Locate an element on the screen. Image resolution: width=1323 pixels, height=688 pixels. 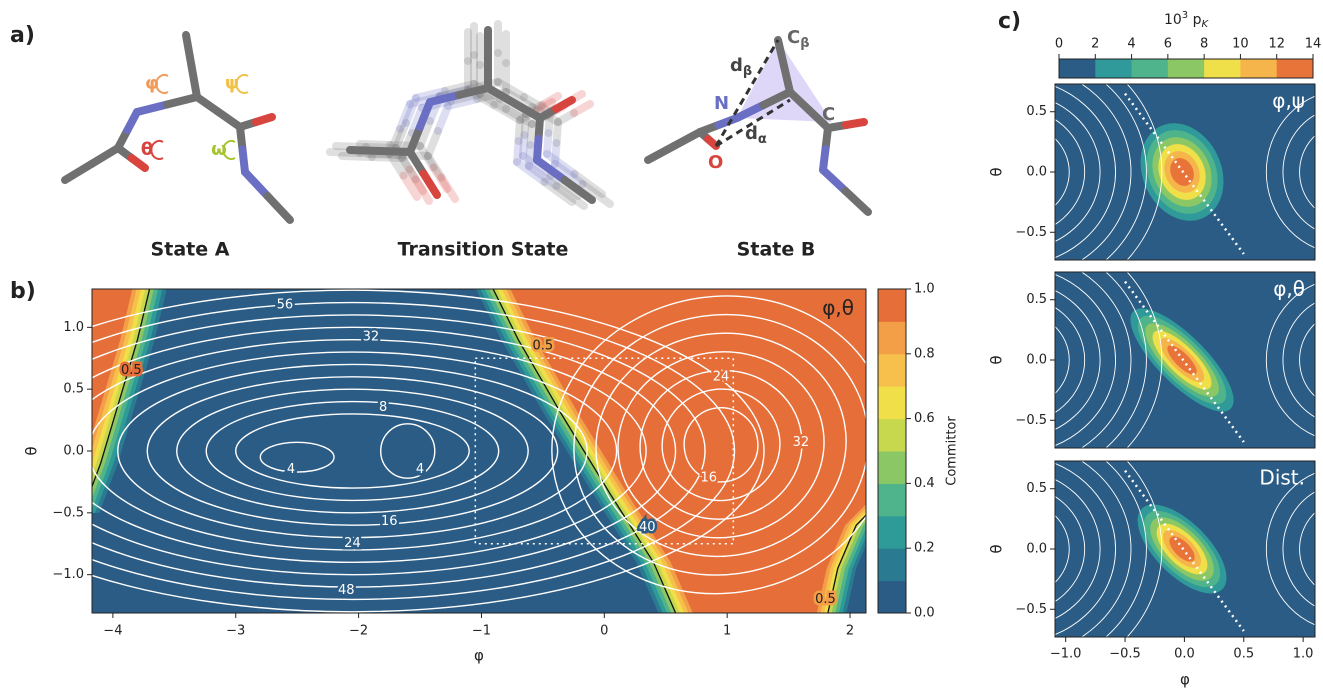
x-tick-label: −4 is located at coordinates (112, 631).